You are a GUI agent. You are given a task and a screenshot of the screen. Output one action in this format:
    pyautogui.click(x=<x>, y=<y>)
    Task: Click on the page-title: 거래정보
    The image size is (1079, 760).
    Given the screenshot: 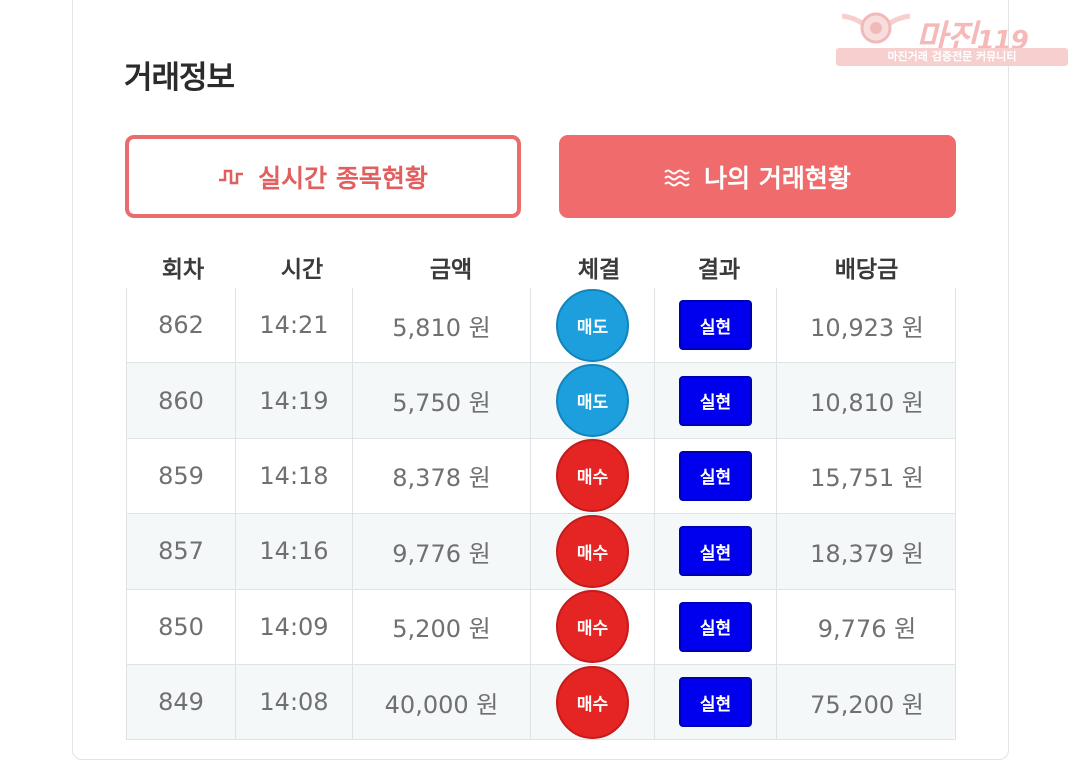 What is the action you would take?
    pyautogui.click(x=179, y=78)
    